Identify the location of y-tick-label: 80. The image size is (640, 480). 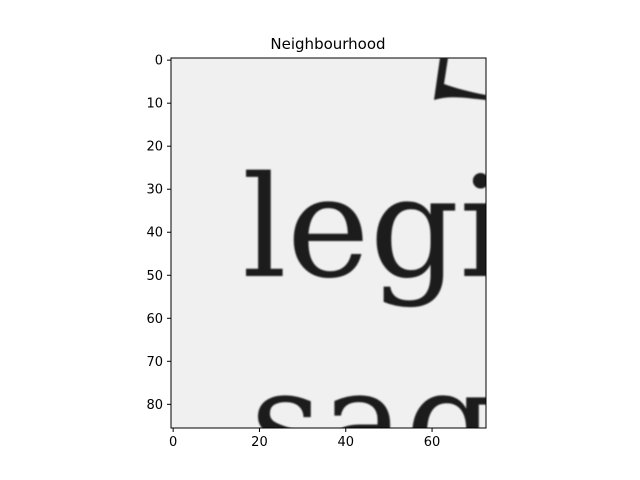
(154, 405).